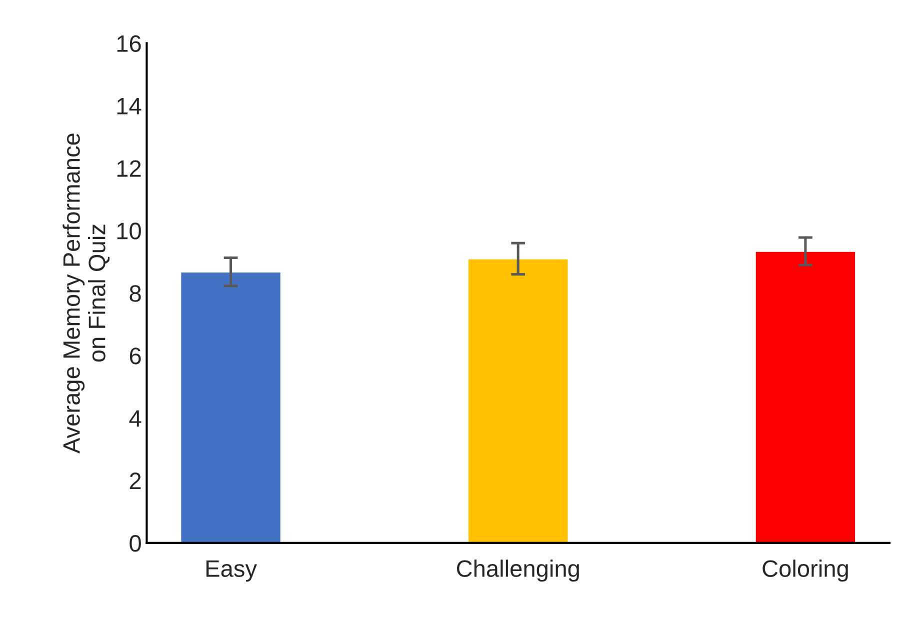 This screenshot has width=917, height=617. Describe the element at coordinates (135, 418) in the screenshot. I see `y-tick-label: 4` at that location.